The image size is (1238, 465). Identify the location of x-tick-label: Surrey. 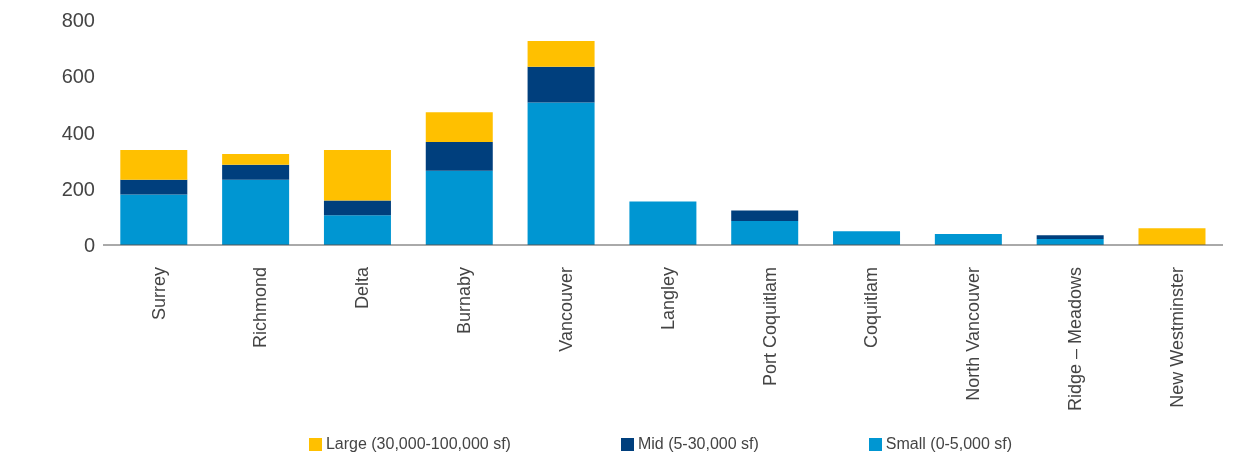
(158, 294).